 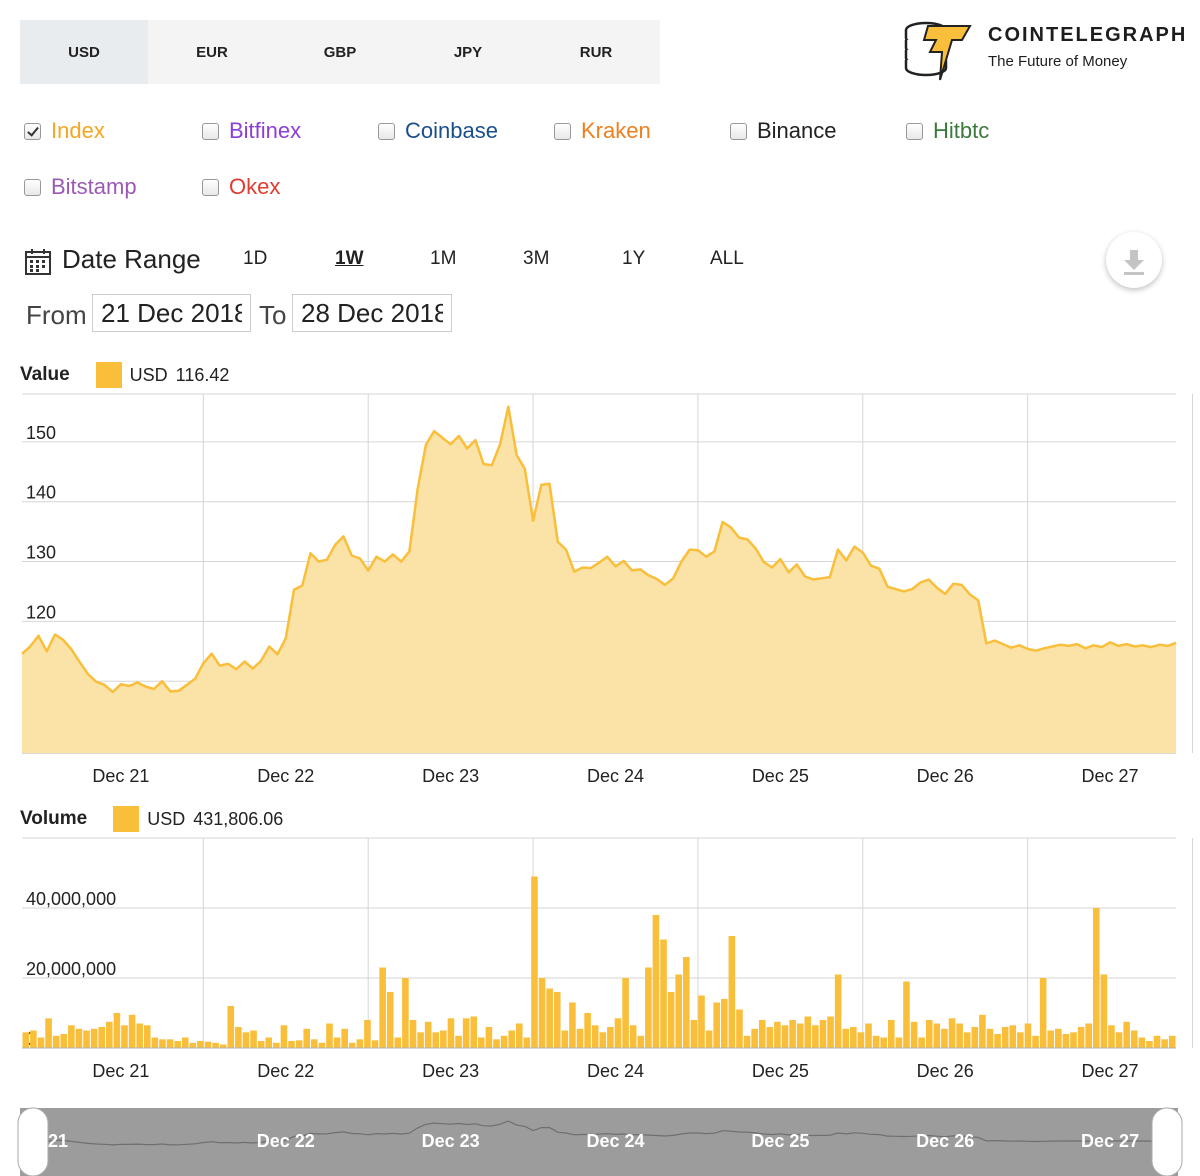 What do you see at coordinates (1110, 1141) in the screenshot?
I see `navigator-x-tick-dec-27: Dec 27` at bounding box center [1110, 1141].